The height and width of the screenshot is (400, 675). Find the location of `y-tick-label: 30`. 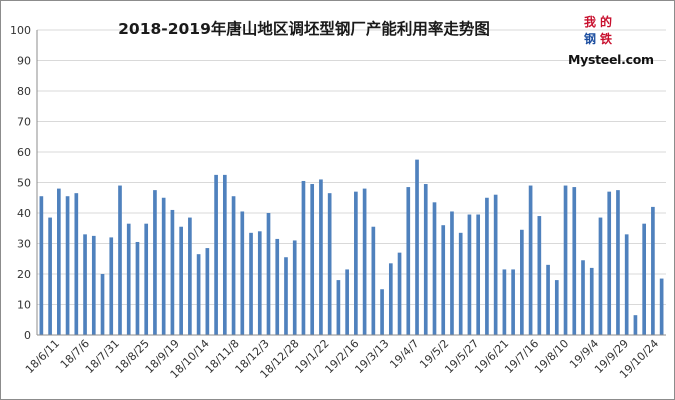

y-tick-label: 30 is located at coordinates (24, 244).